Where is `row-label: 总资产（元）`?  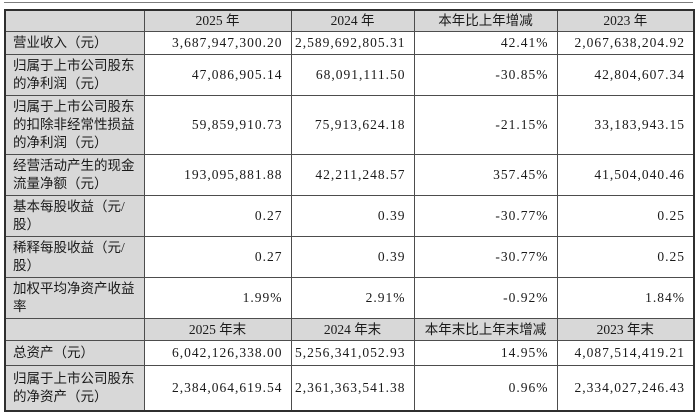
row-label: 总资产（元） is located at coordinates (74, 353).